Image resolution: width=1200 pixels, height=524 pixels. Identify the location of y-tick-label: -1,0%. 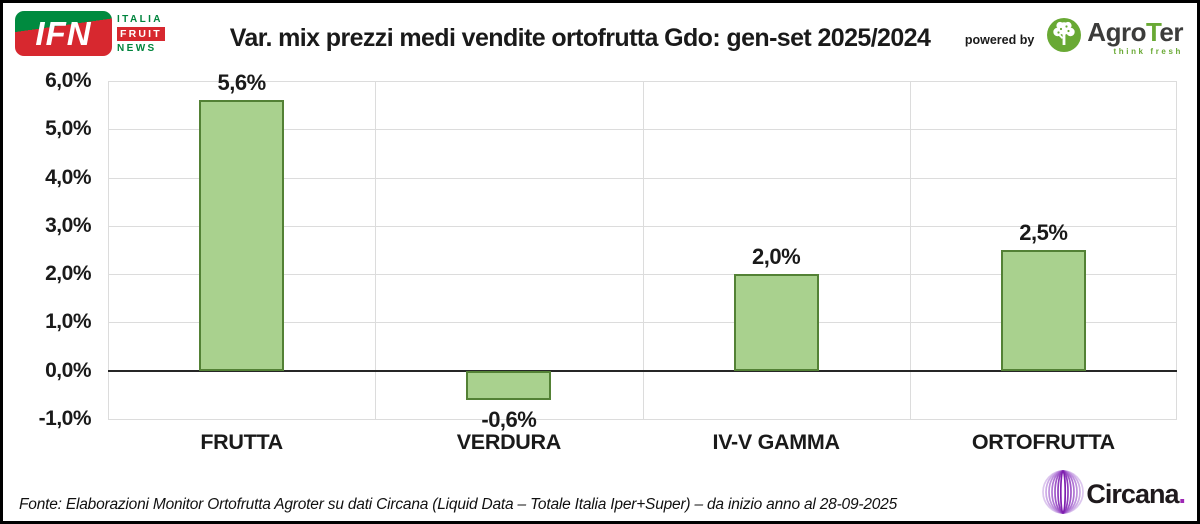
(65, 418).